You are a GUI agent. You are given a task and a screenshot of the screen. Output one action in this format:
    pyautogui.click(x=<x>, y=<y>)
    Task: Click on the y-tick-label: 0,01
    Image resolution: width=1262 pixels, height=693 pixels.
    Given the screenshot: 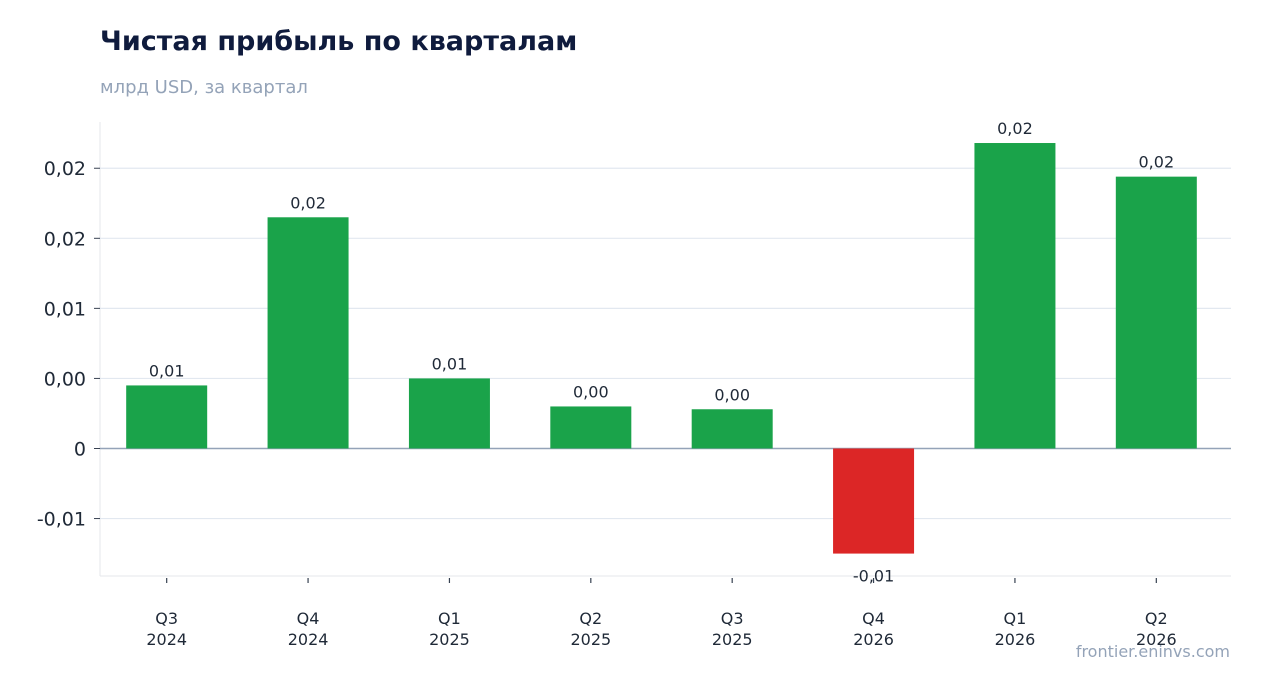 What is the action you would take?
    pyautogui.click(x=65, y=309)
    